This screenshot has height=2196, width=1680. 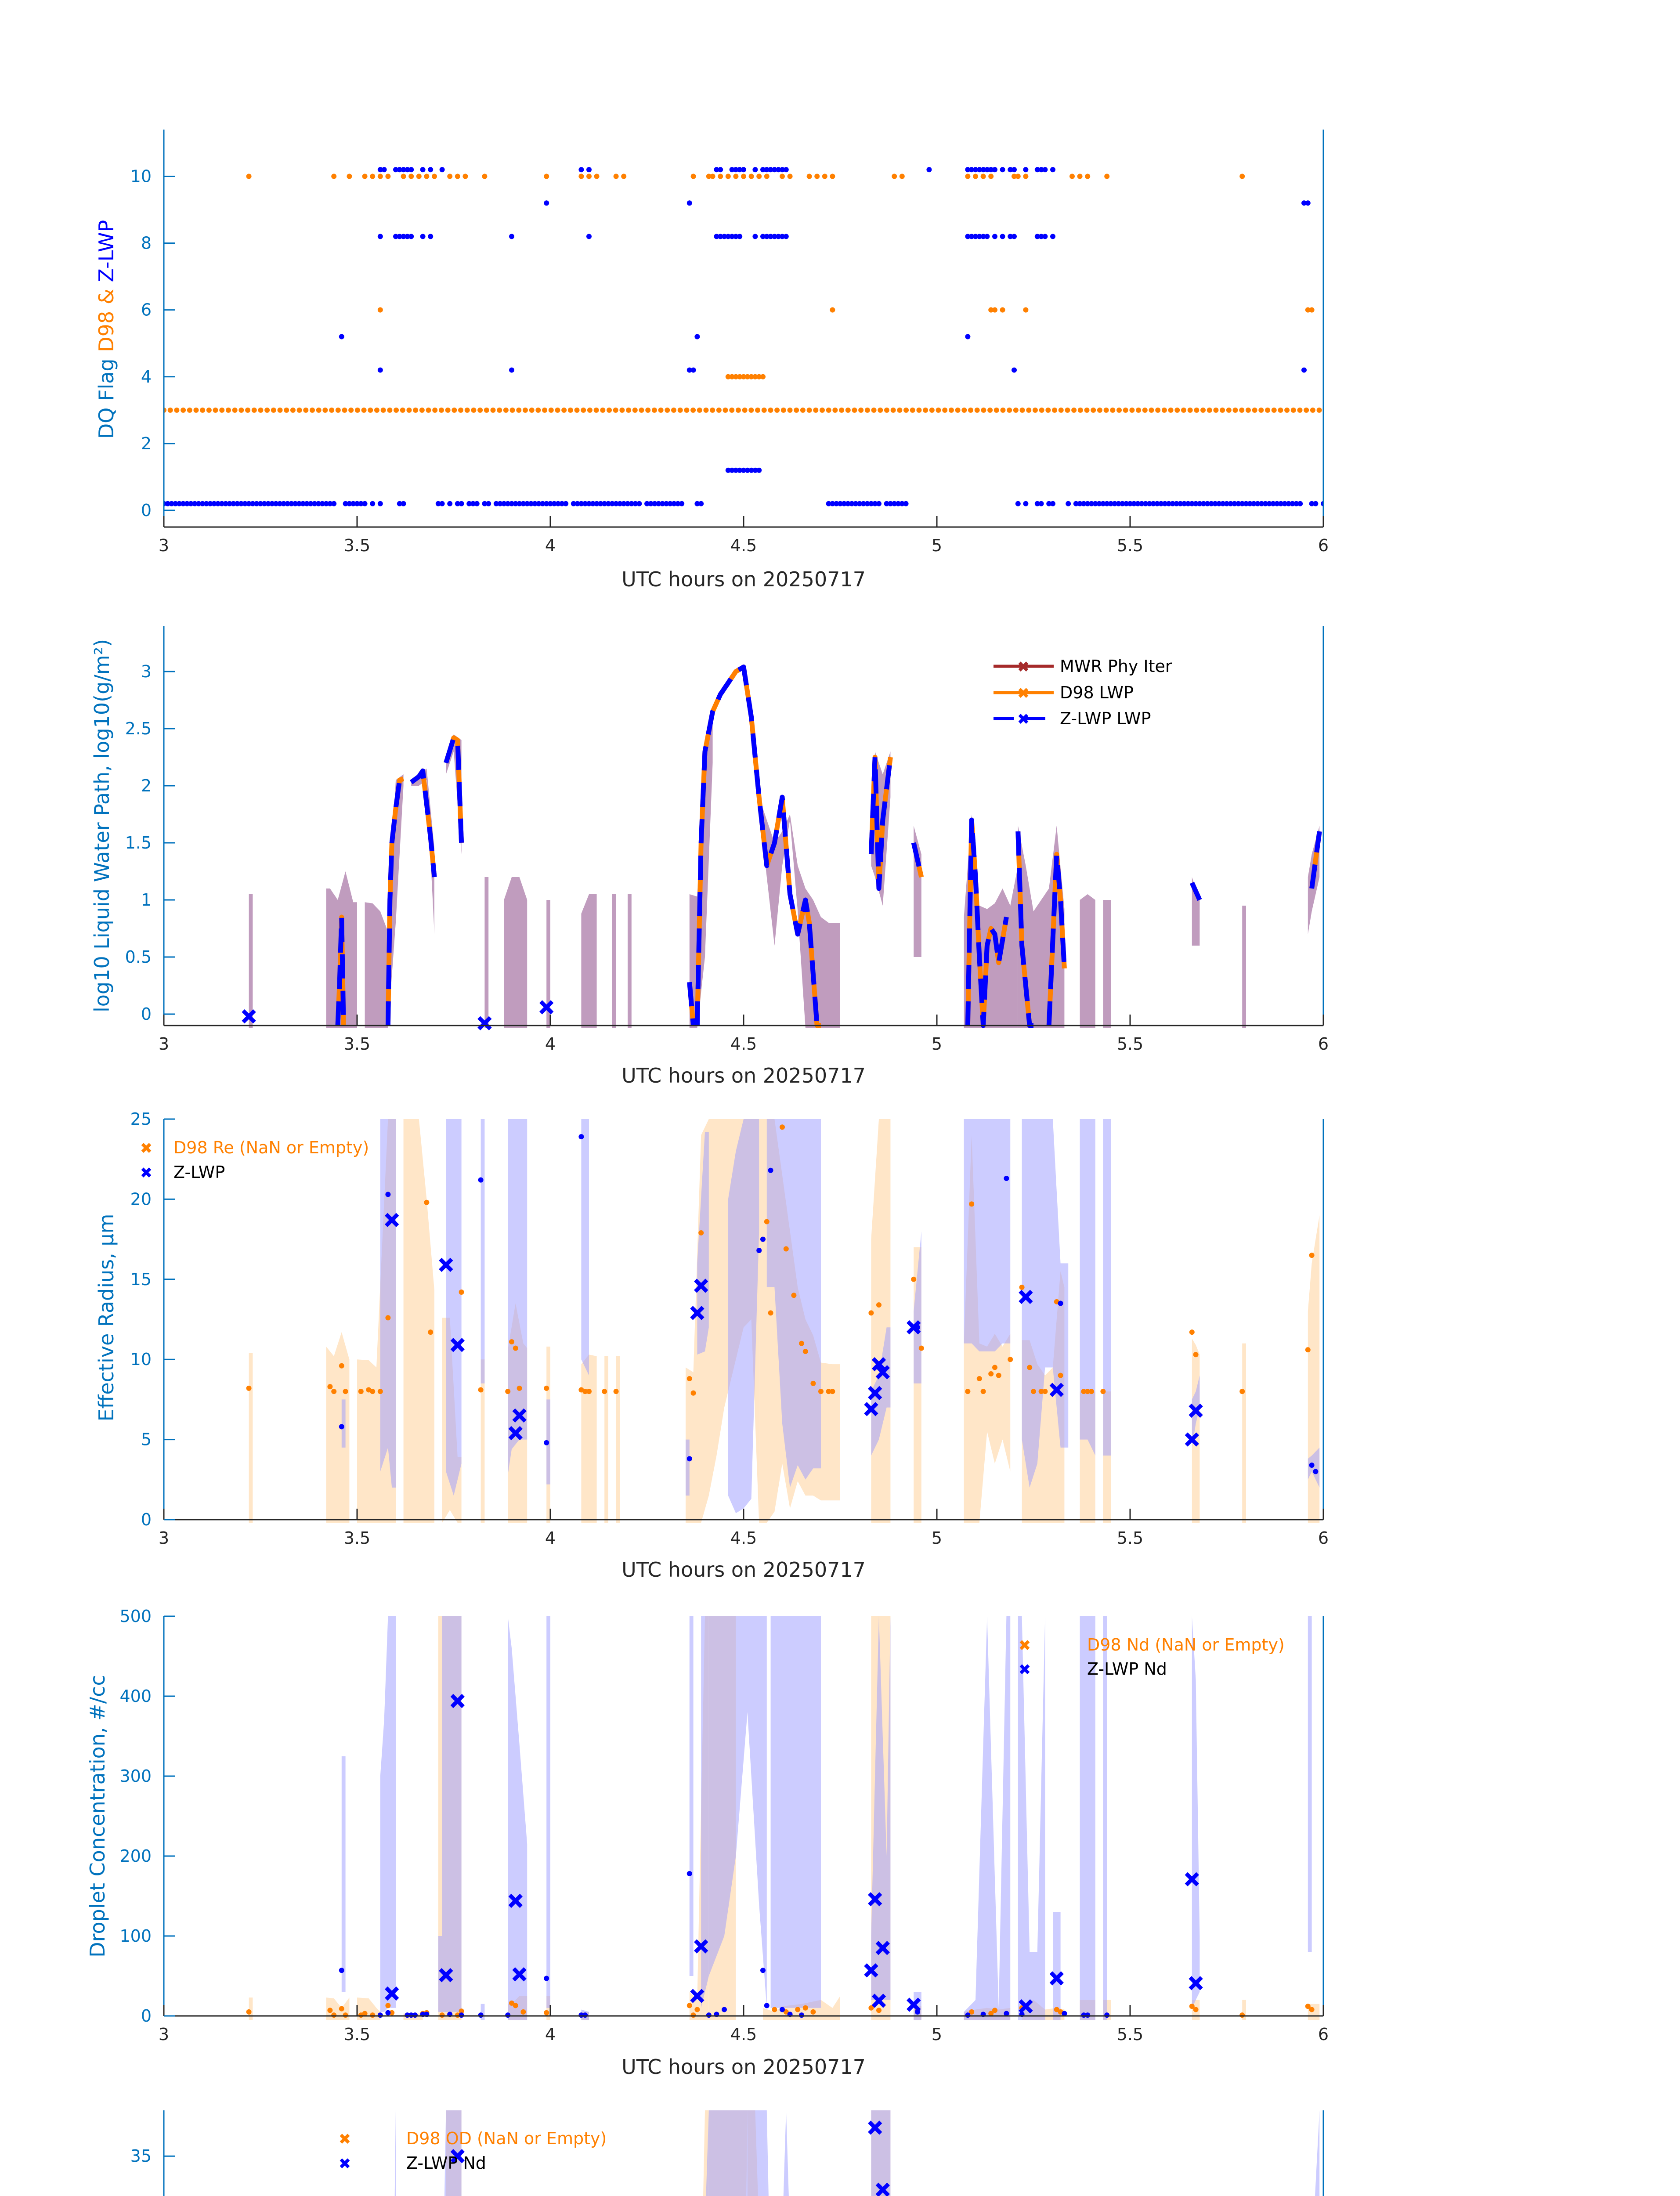 I want to click on y-tick-label: 1.5, so click(x=138, y=842).